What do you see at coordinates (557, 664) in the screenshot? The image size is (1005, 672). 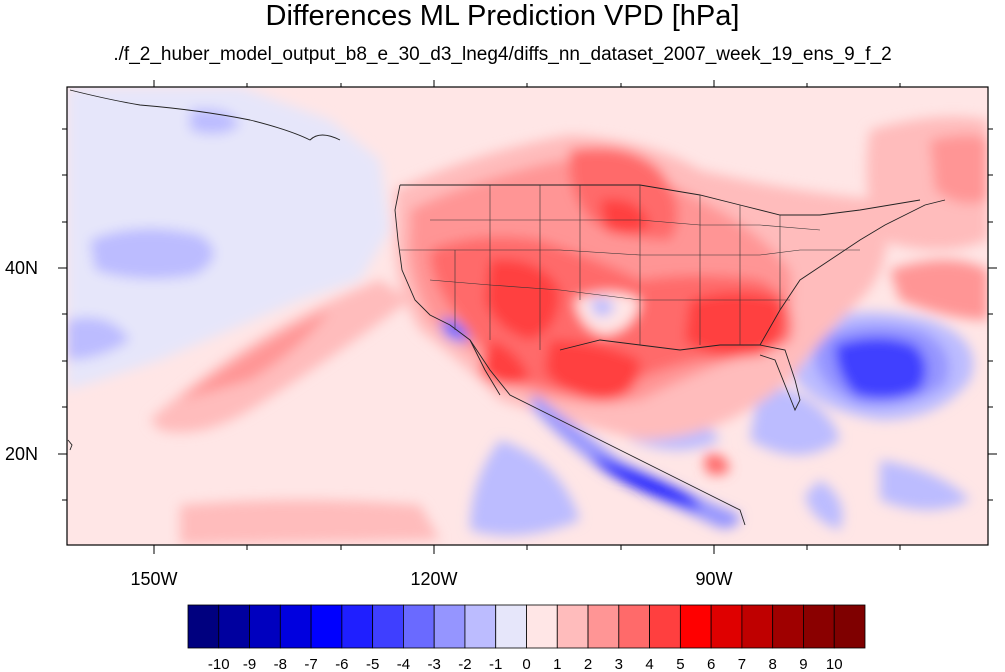 I see `colorbar-label: 1` at bounding box center [557, 664].